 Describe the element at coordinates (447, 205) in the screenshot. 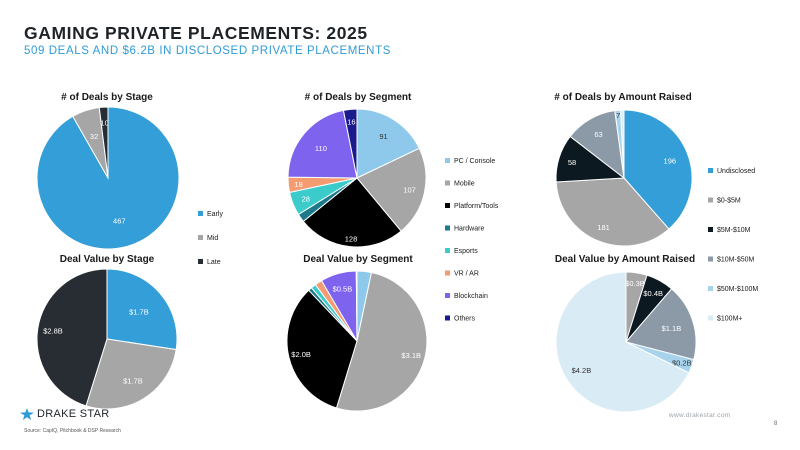

I see `legend-swatch-platform-tools` at that location.